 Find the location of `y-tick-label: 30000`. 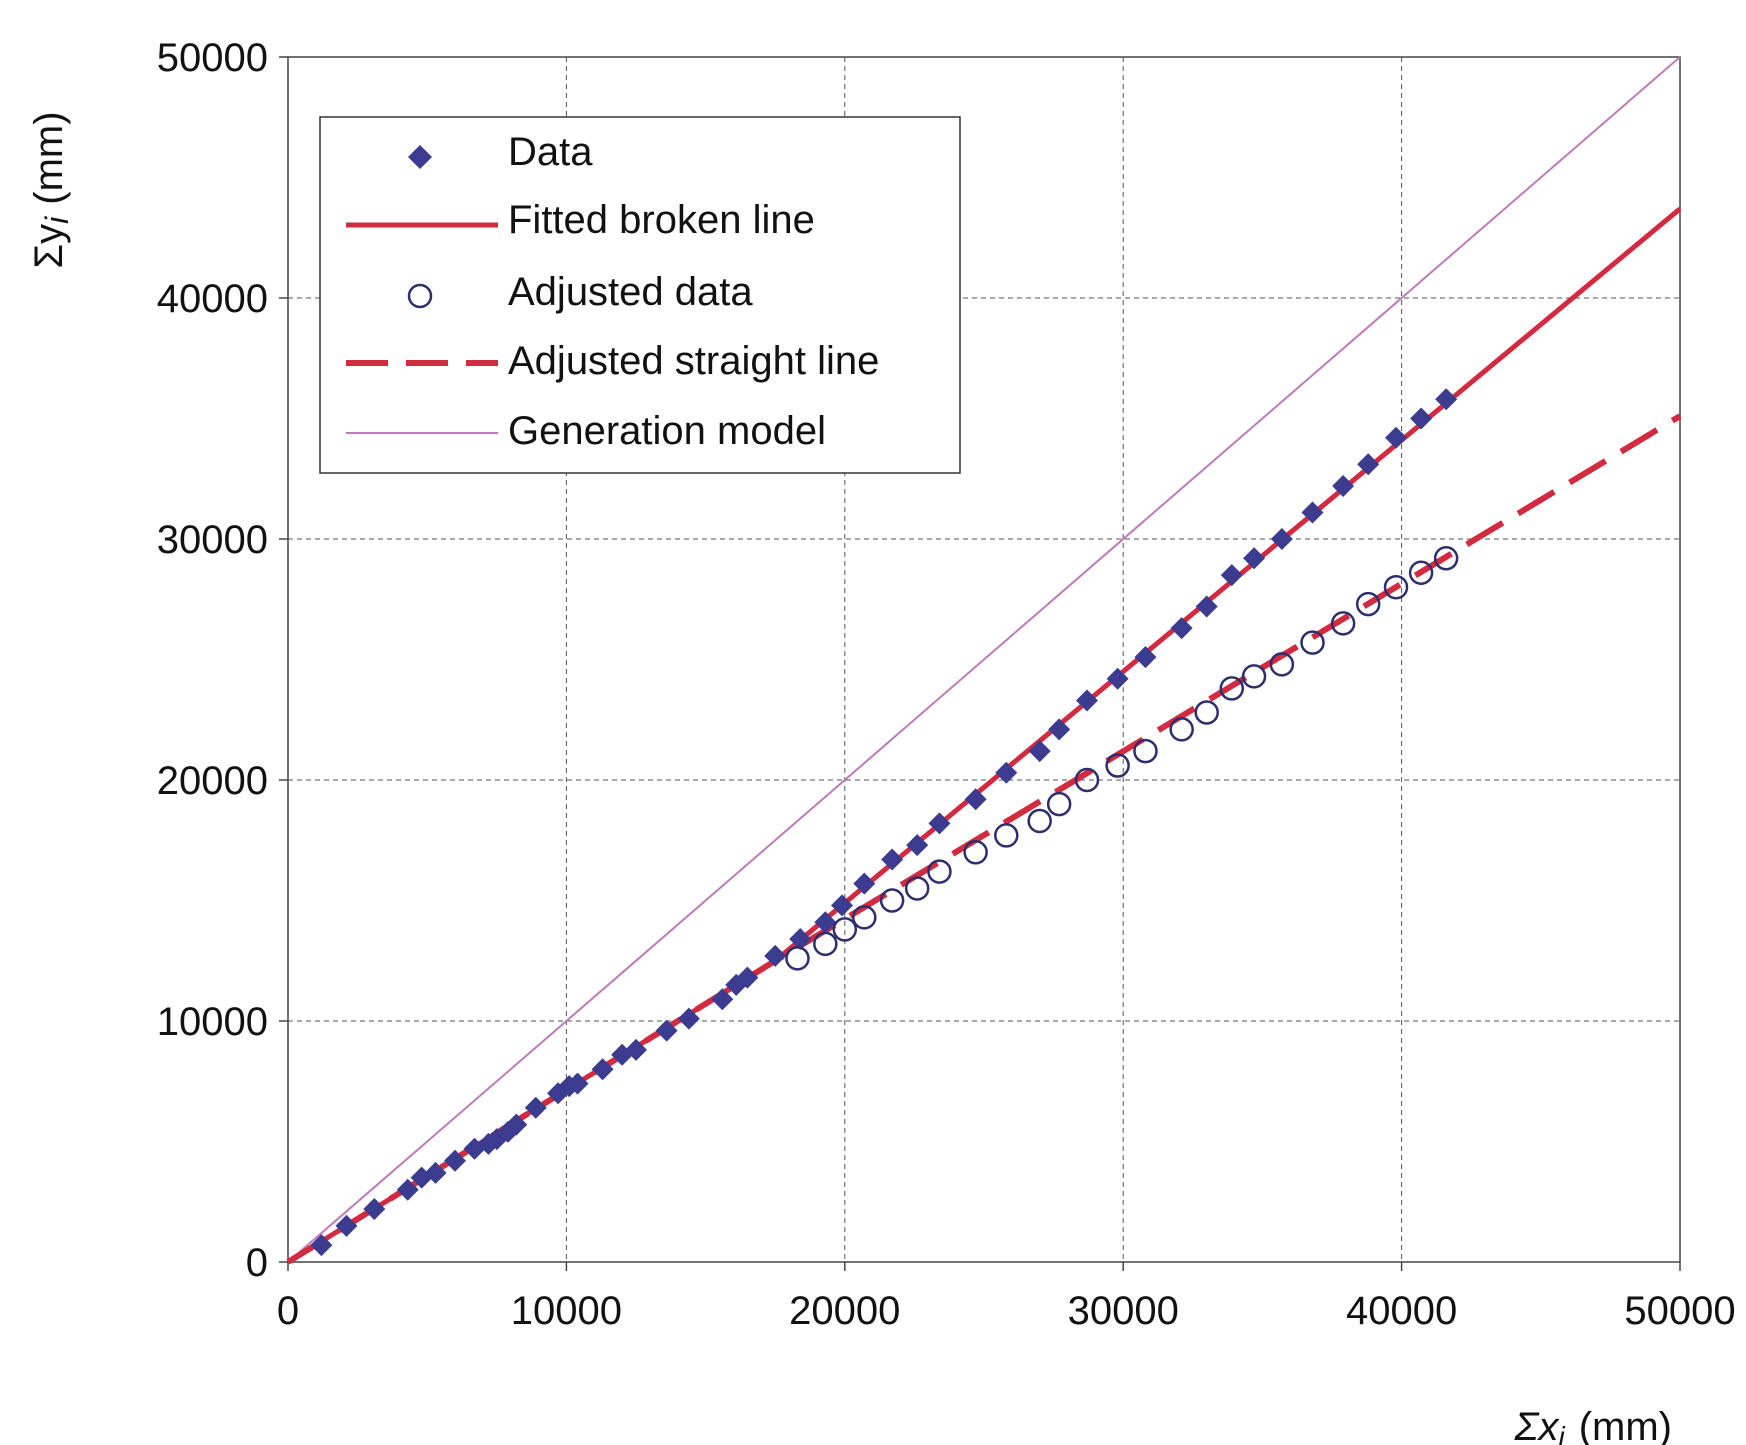

y-tick-label: 30000 is located at coordinates (212, 540).